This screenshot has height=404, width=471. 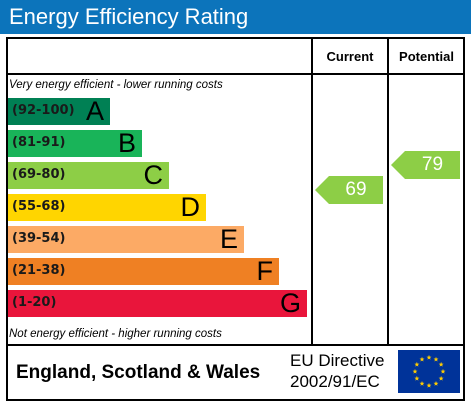 I want to click on band-g: (1-20) G, so click(x=157, y=303).